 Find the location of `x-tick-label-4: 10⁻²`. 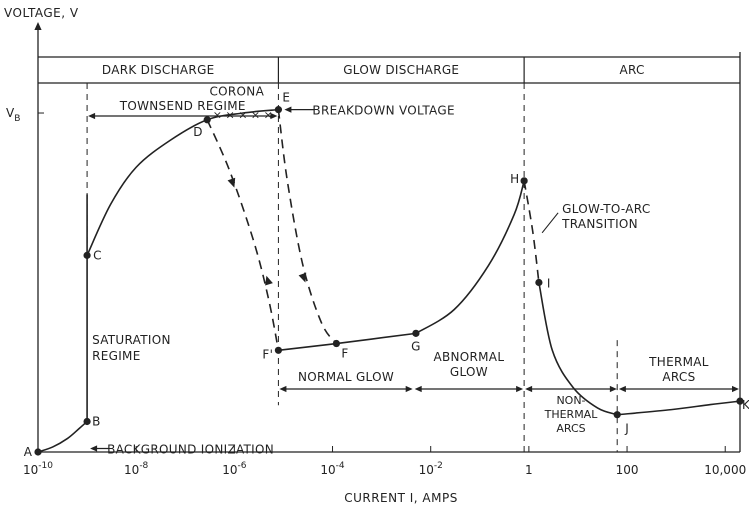

x-tick-label-4: 10⁻² is located at coordinates (431, 469).